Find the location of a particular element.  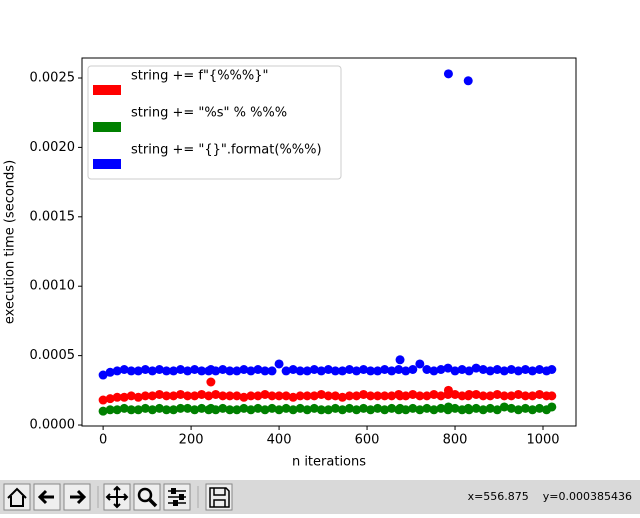

y-axis-label: execution time (seconds) is located at coordinates (10, 242).